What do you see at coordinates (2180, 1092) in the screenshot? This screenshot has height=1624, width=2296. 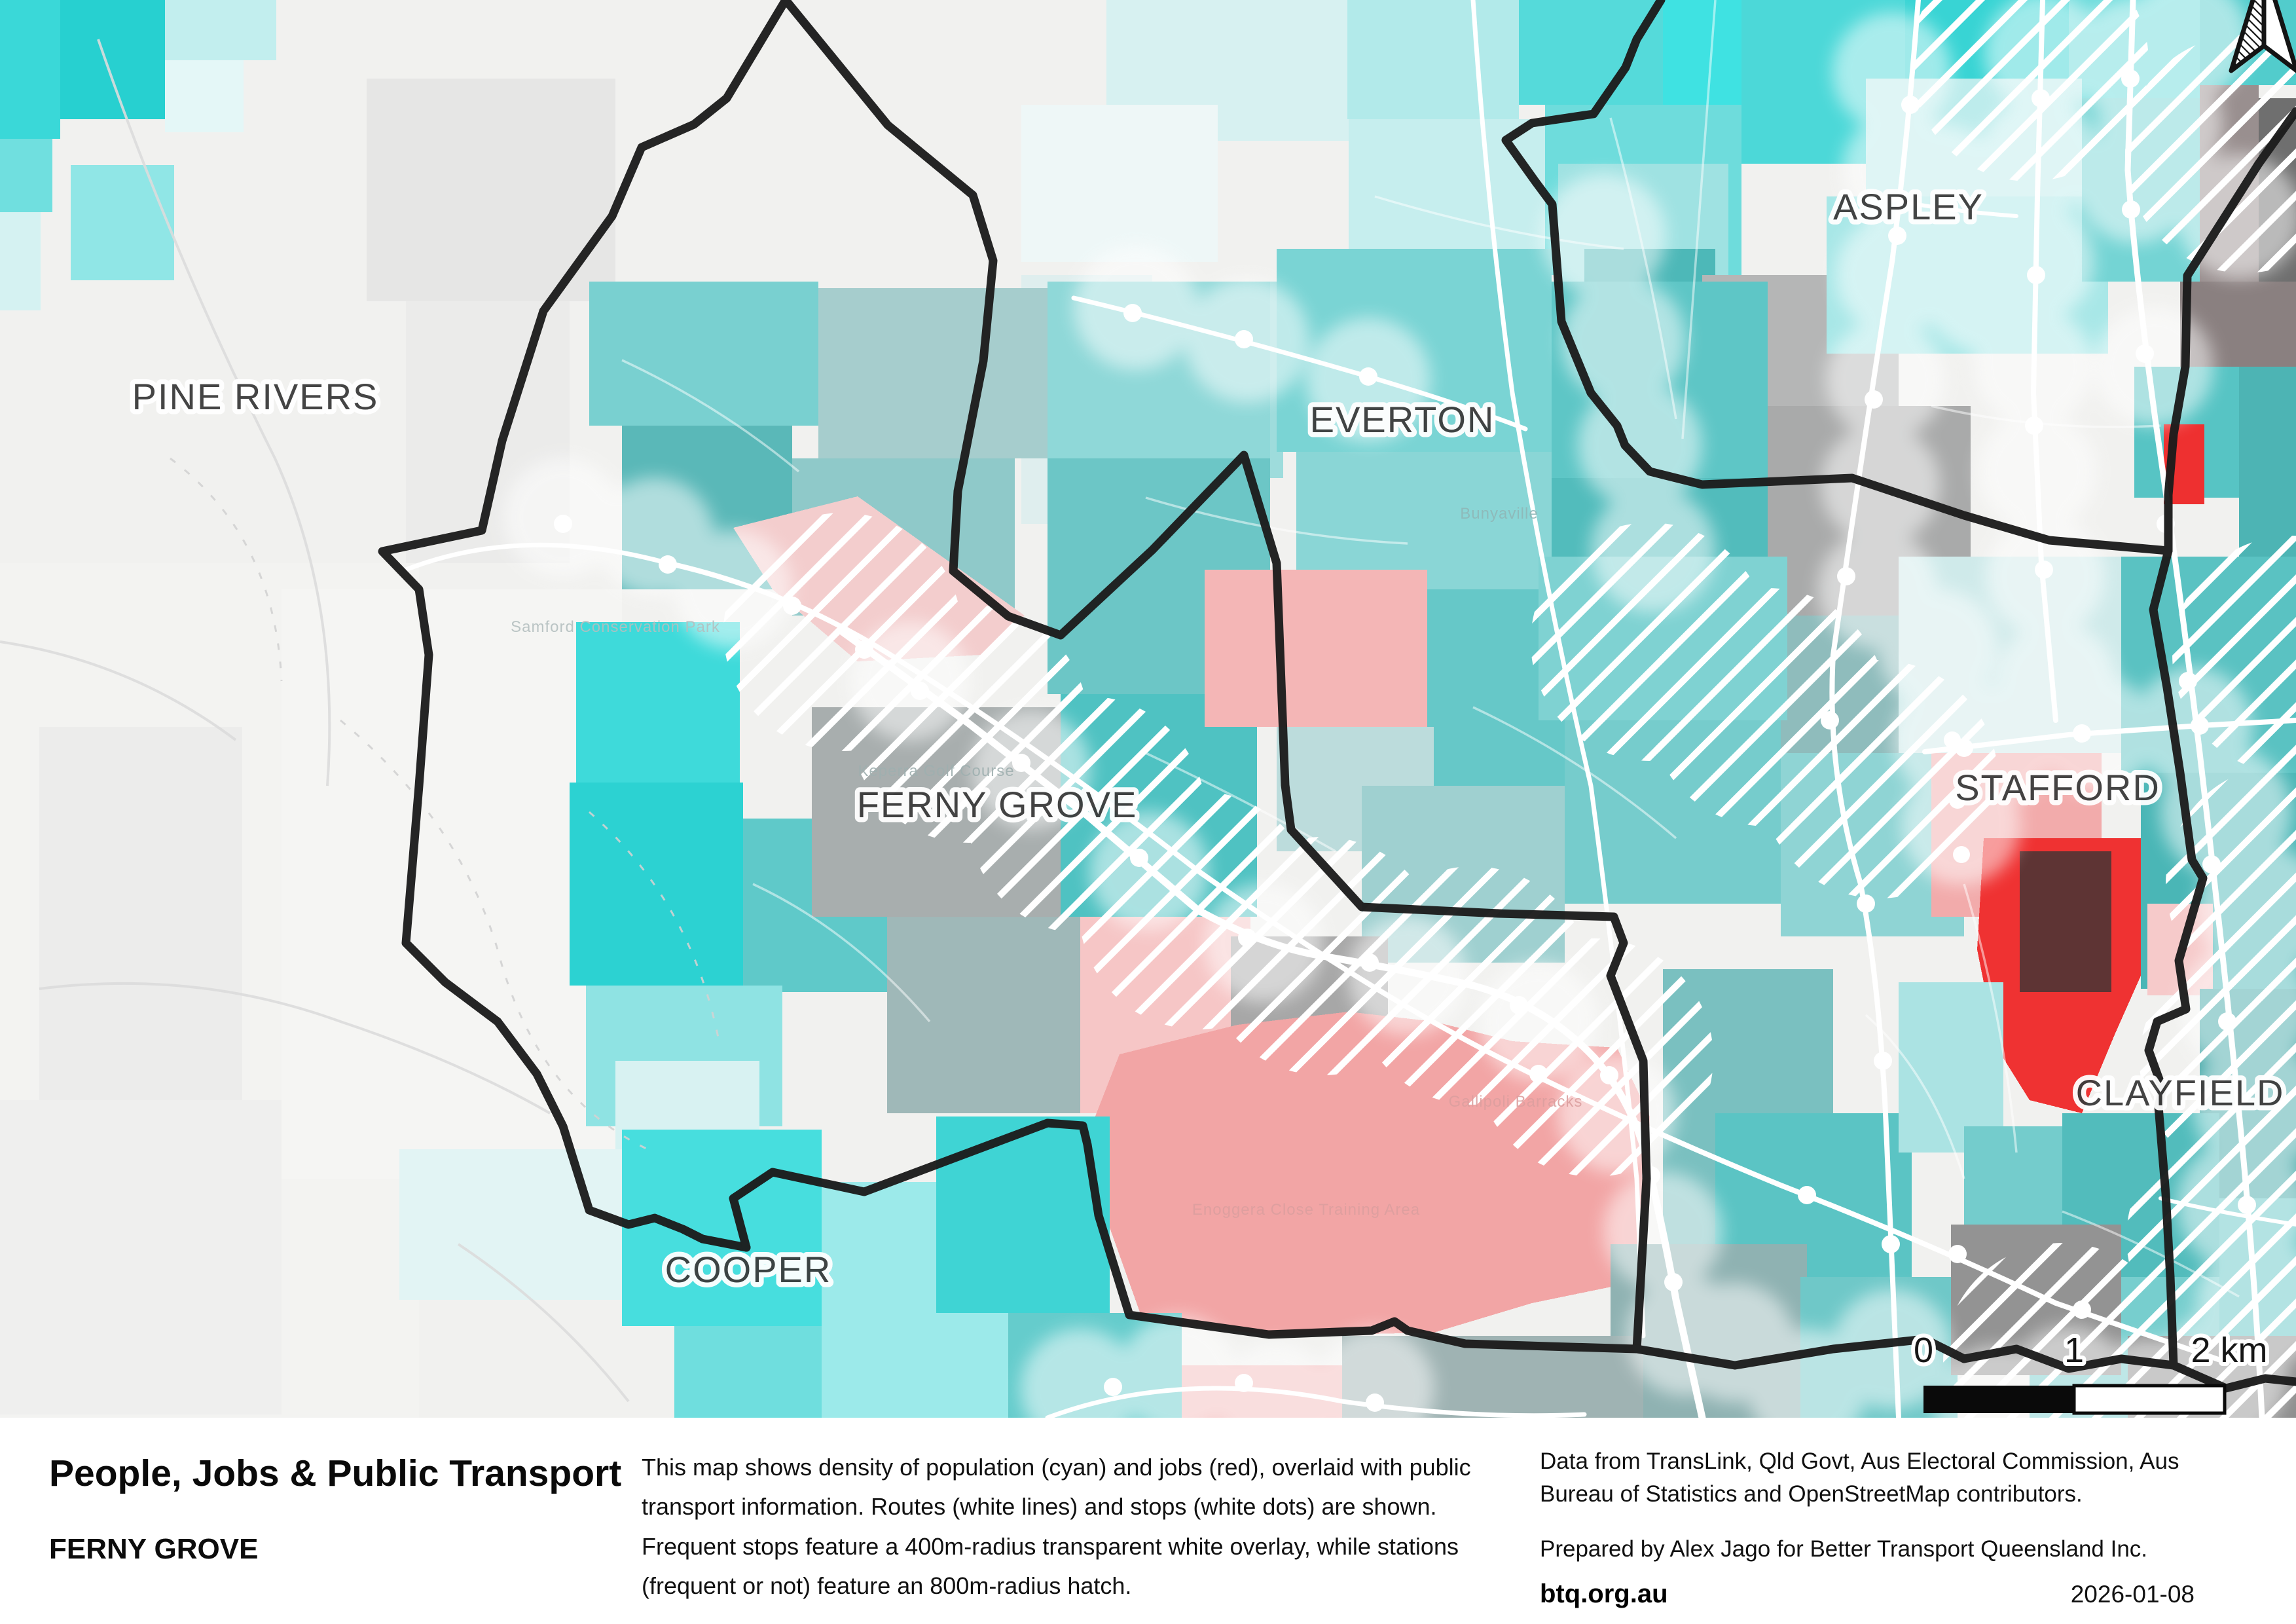 I see `district-label-clayfield: CLAYFIELD` at bounding box center [2180, 1092].